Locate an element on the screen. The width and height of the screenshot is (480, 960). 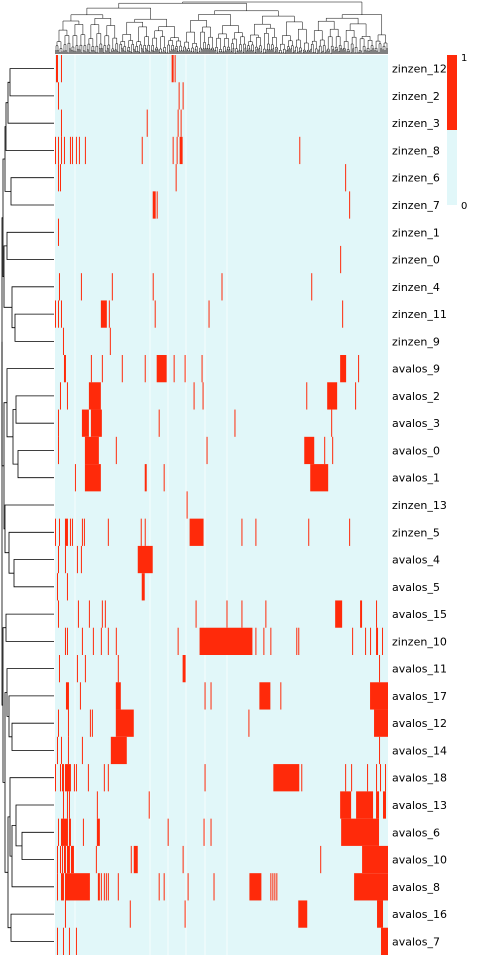
row-label: zinzen_10 is located at coordinates (419, 641).